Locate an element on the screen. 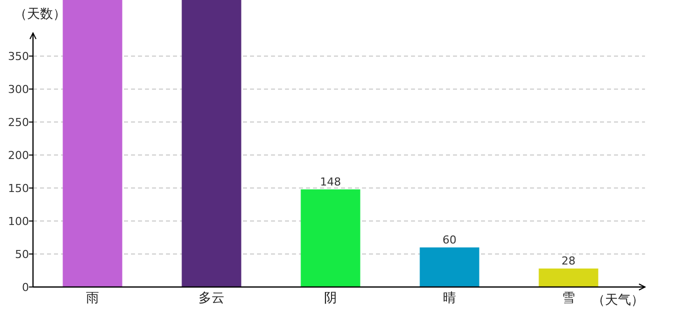 The height and width of the screenshot is (320, 680). y-tick-label: 0 is located at coordinates (25, 287).